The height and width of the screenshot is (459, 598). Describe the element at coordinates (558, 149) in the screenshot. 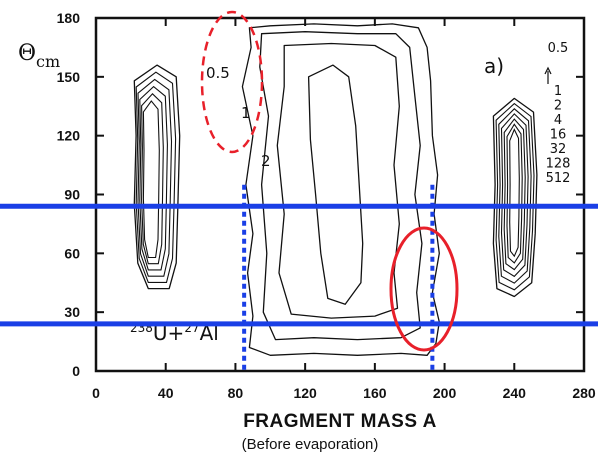

I see `legend-level: 32` at that location.